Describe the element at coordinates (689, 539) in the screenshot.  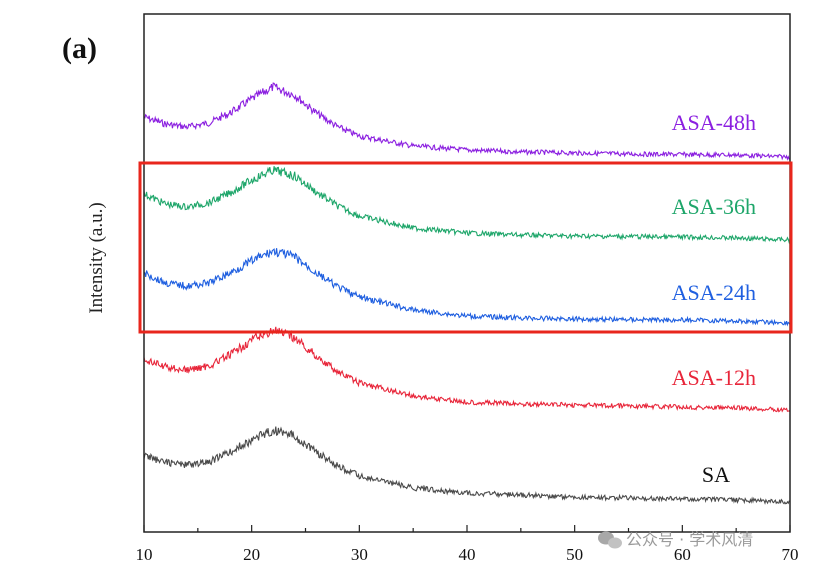
I see `watermark-text: 公众号 · 学术风清` at that location.